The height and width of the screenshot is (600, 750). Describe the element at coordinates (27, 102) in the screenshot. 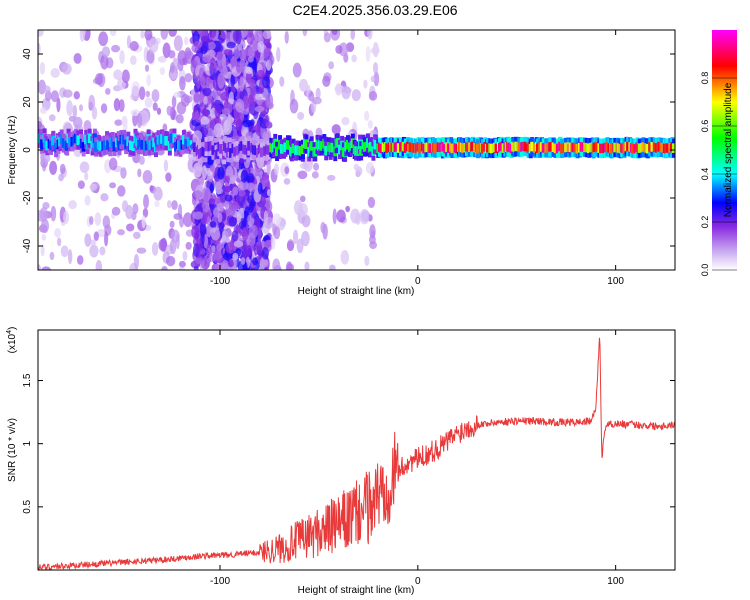

I see `spectrogram-ytick-label: 20` at that location.